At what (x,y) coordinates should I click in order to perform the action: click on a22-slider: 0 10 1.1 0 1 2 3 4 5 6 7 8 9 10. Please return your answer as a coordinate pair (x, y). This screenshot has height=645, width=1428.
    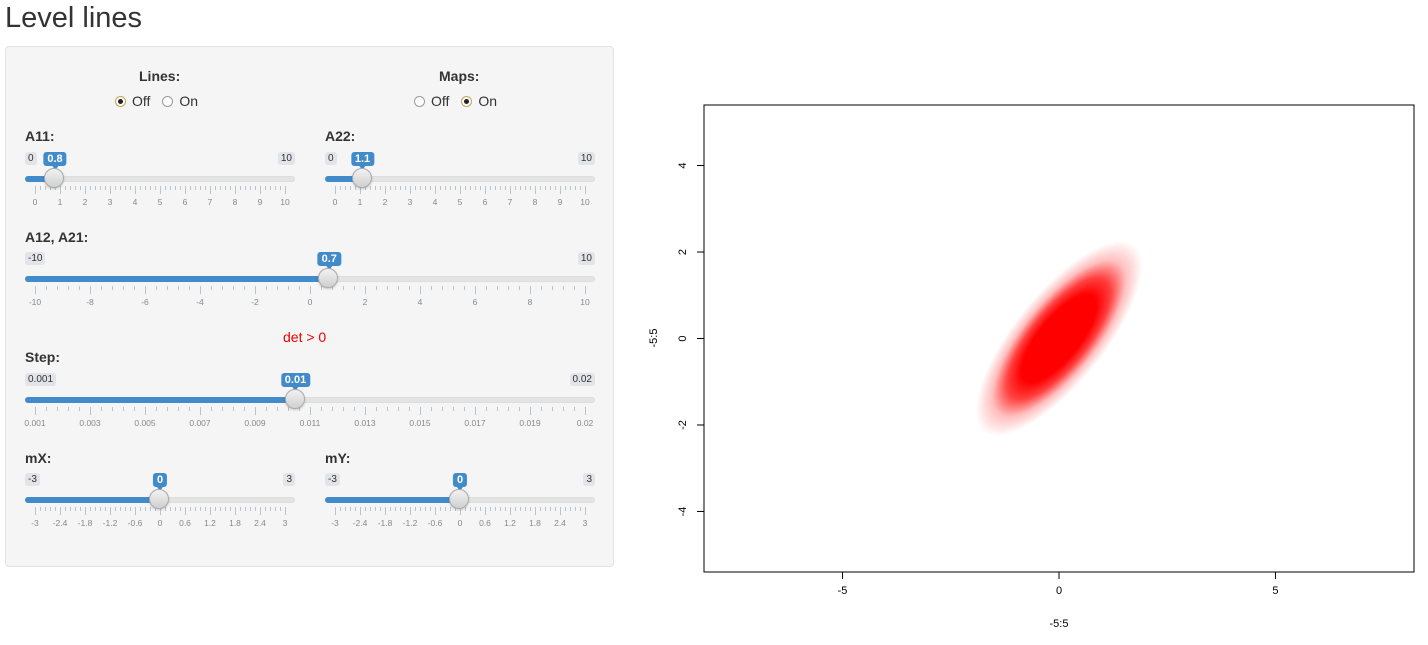
    Looking at the image, I should click on (460, 182).